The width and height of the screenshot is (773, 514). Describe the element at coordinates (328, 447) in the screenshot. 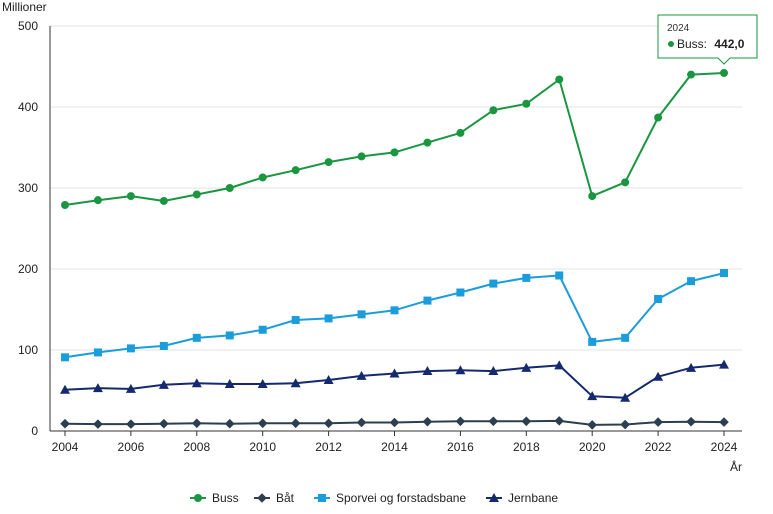

I see `x-tick-label: 2012` at that location.